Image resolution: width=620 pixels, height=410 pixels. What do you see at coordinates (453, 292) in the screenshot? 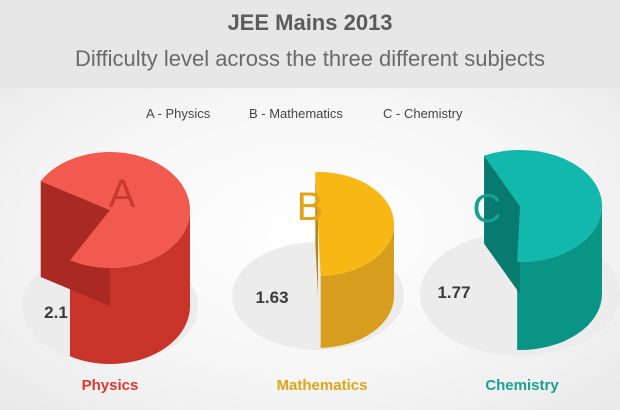
I see `value-label-chemistry: 1.77` at bounding box center [453, 292].